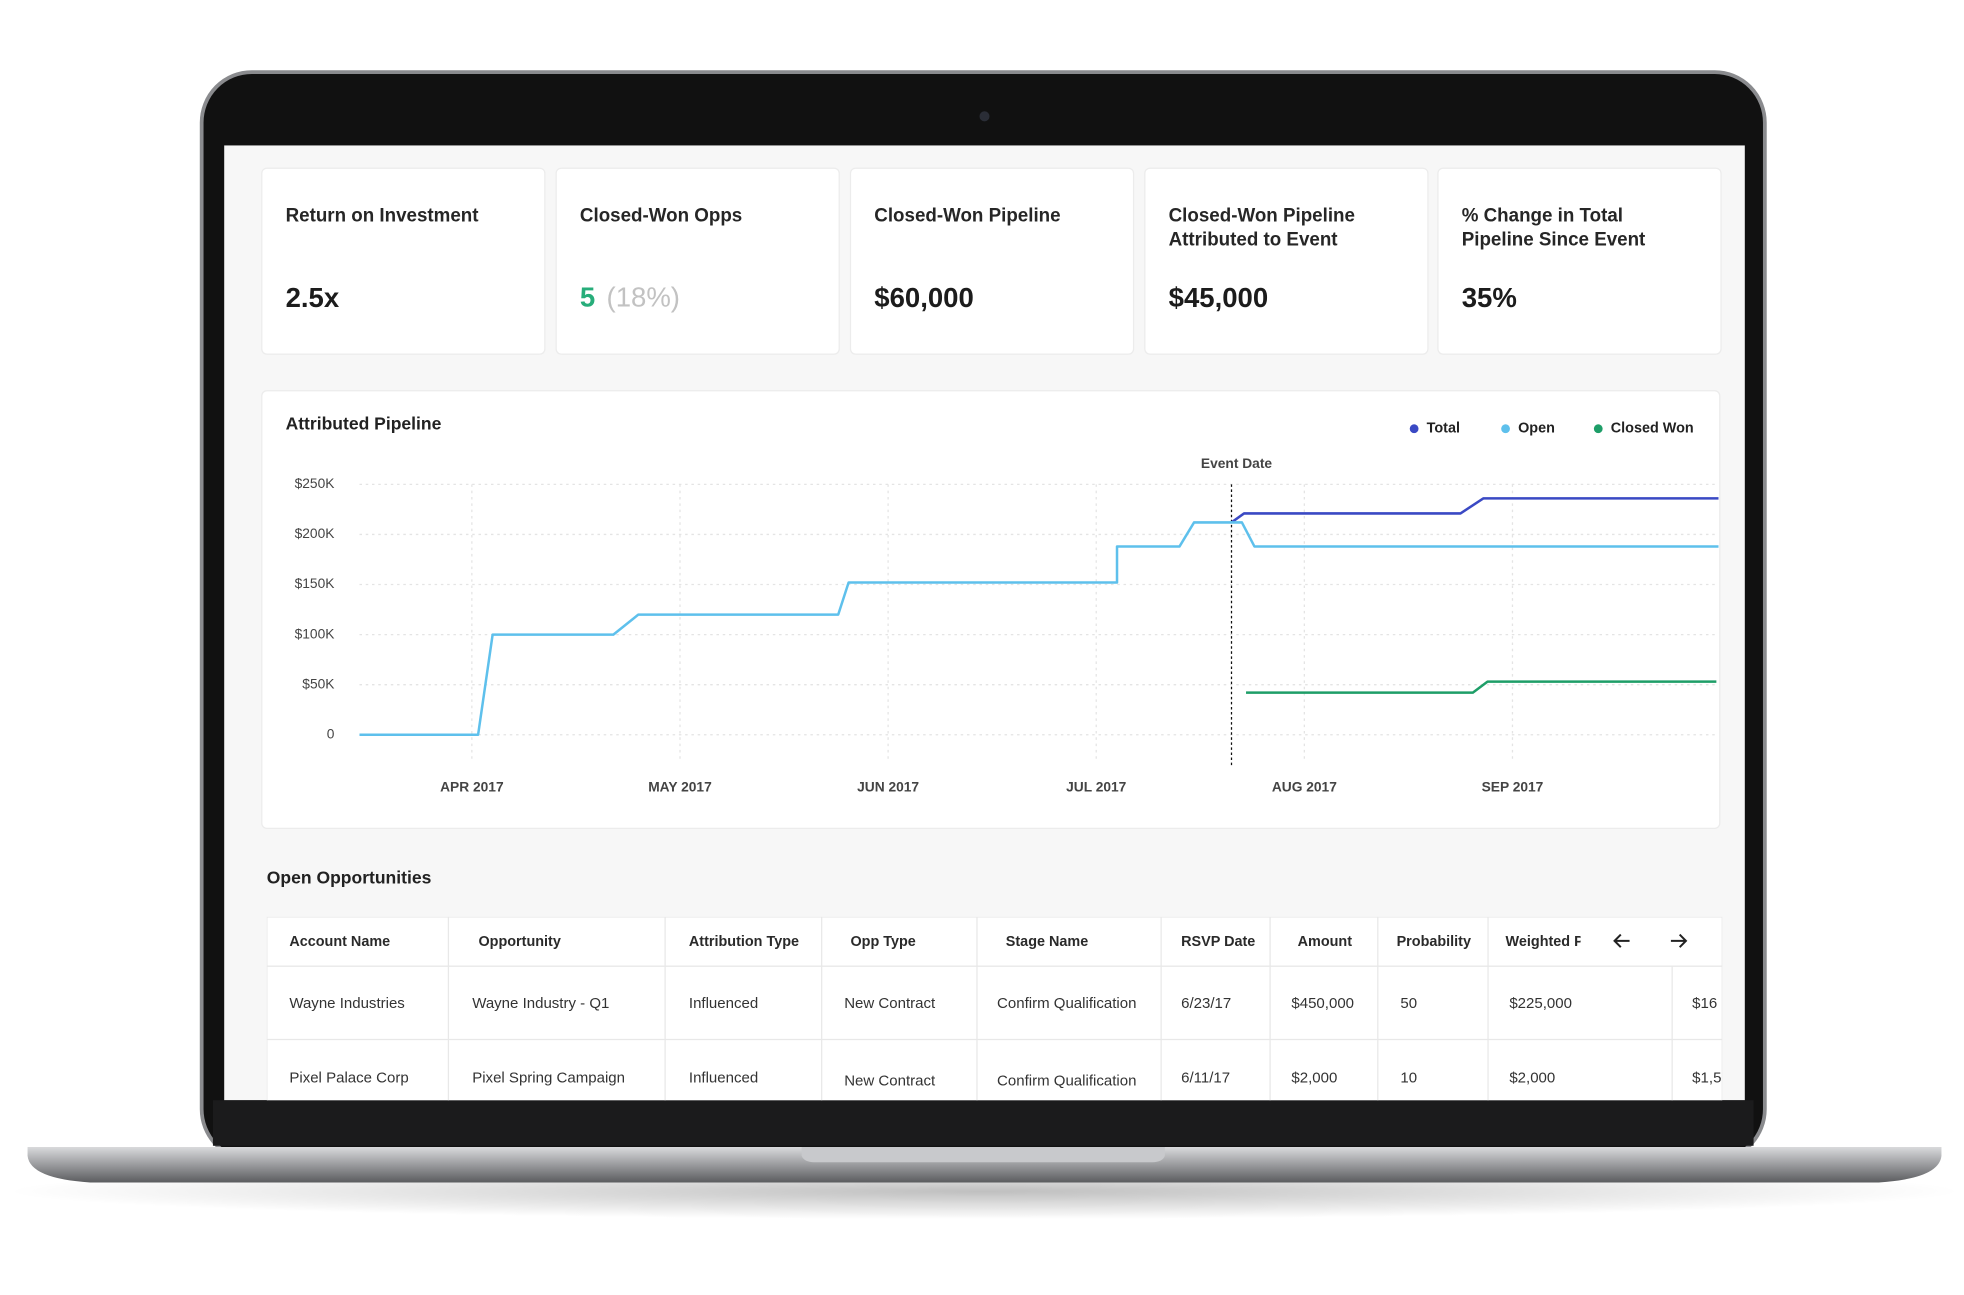  I want to click on scroll-controls, so click(1651, 941).